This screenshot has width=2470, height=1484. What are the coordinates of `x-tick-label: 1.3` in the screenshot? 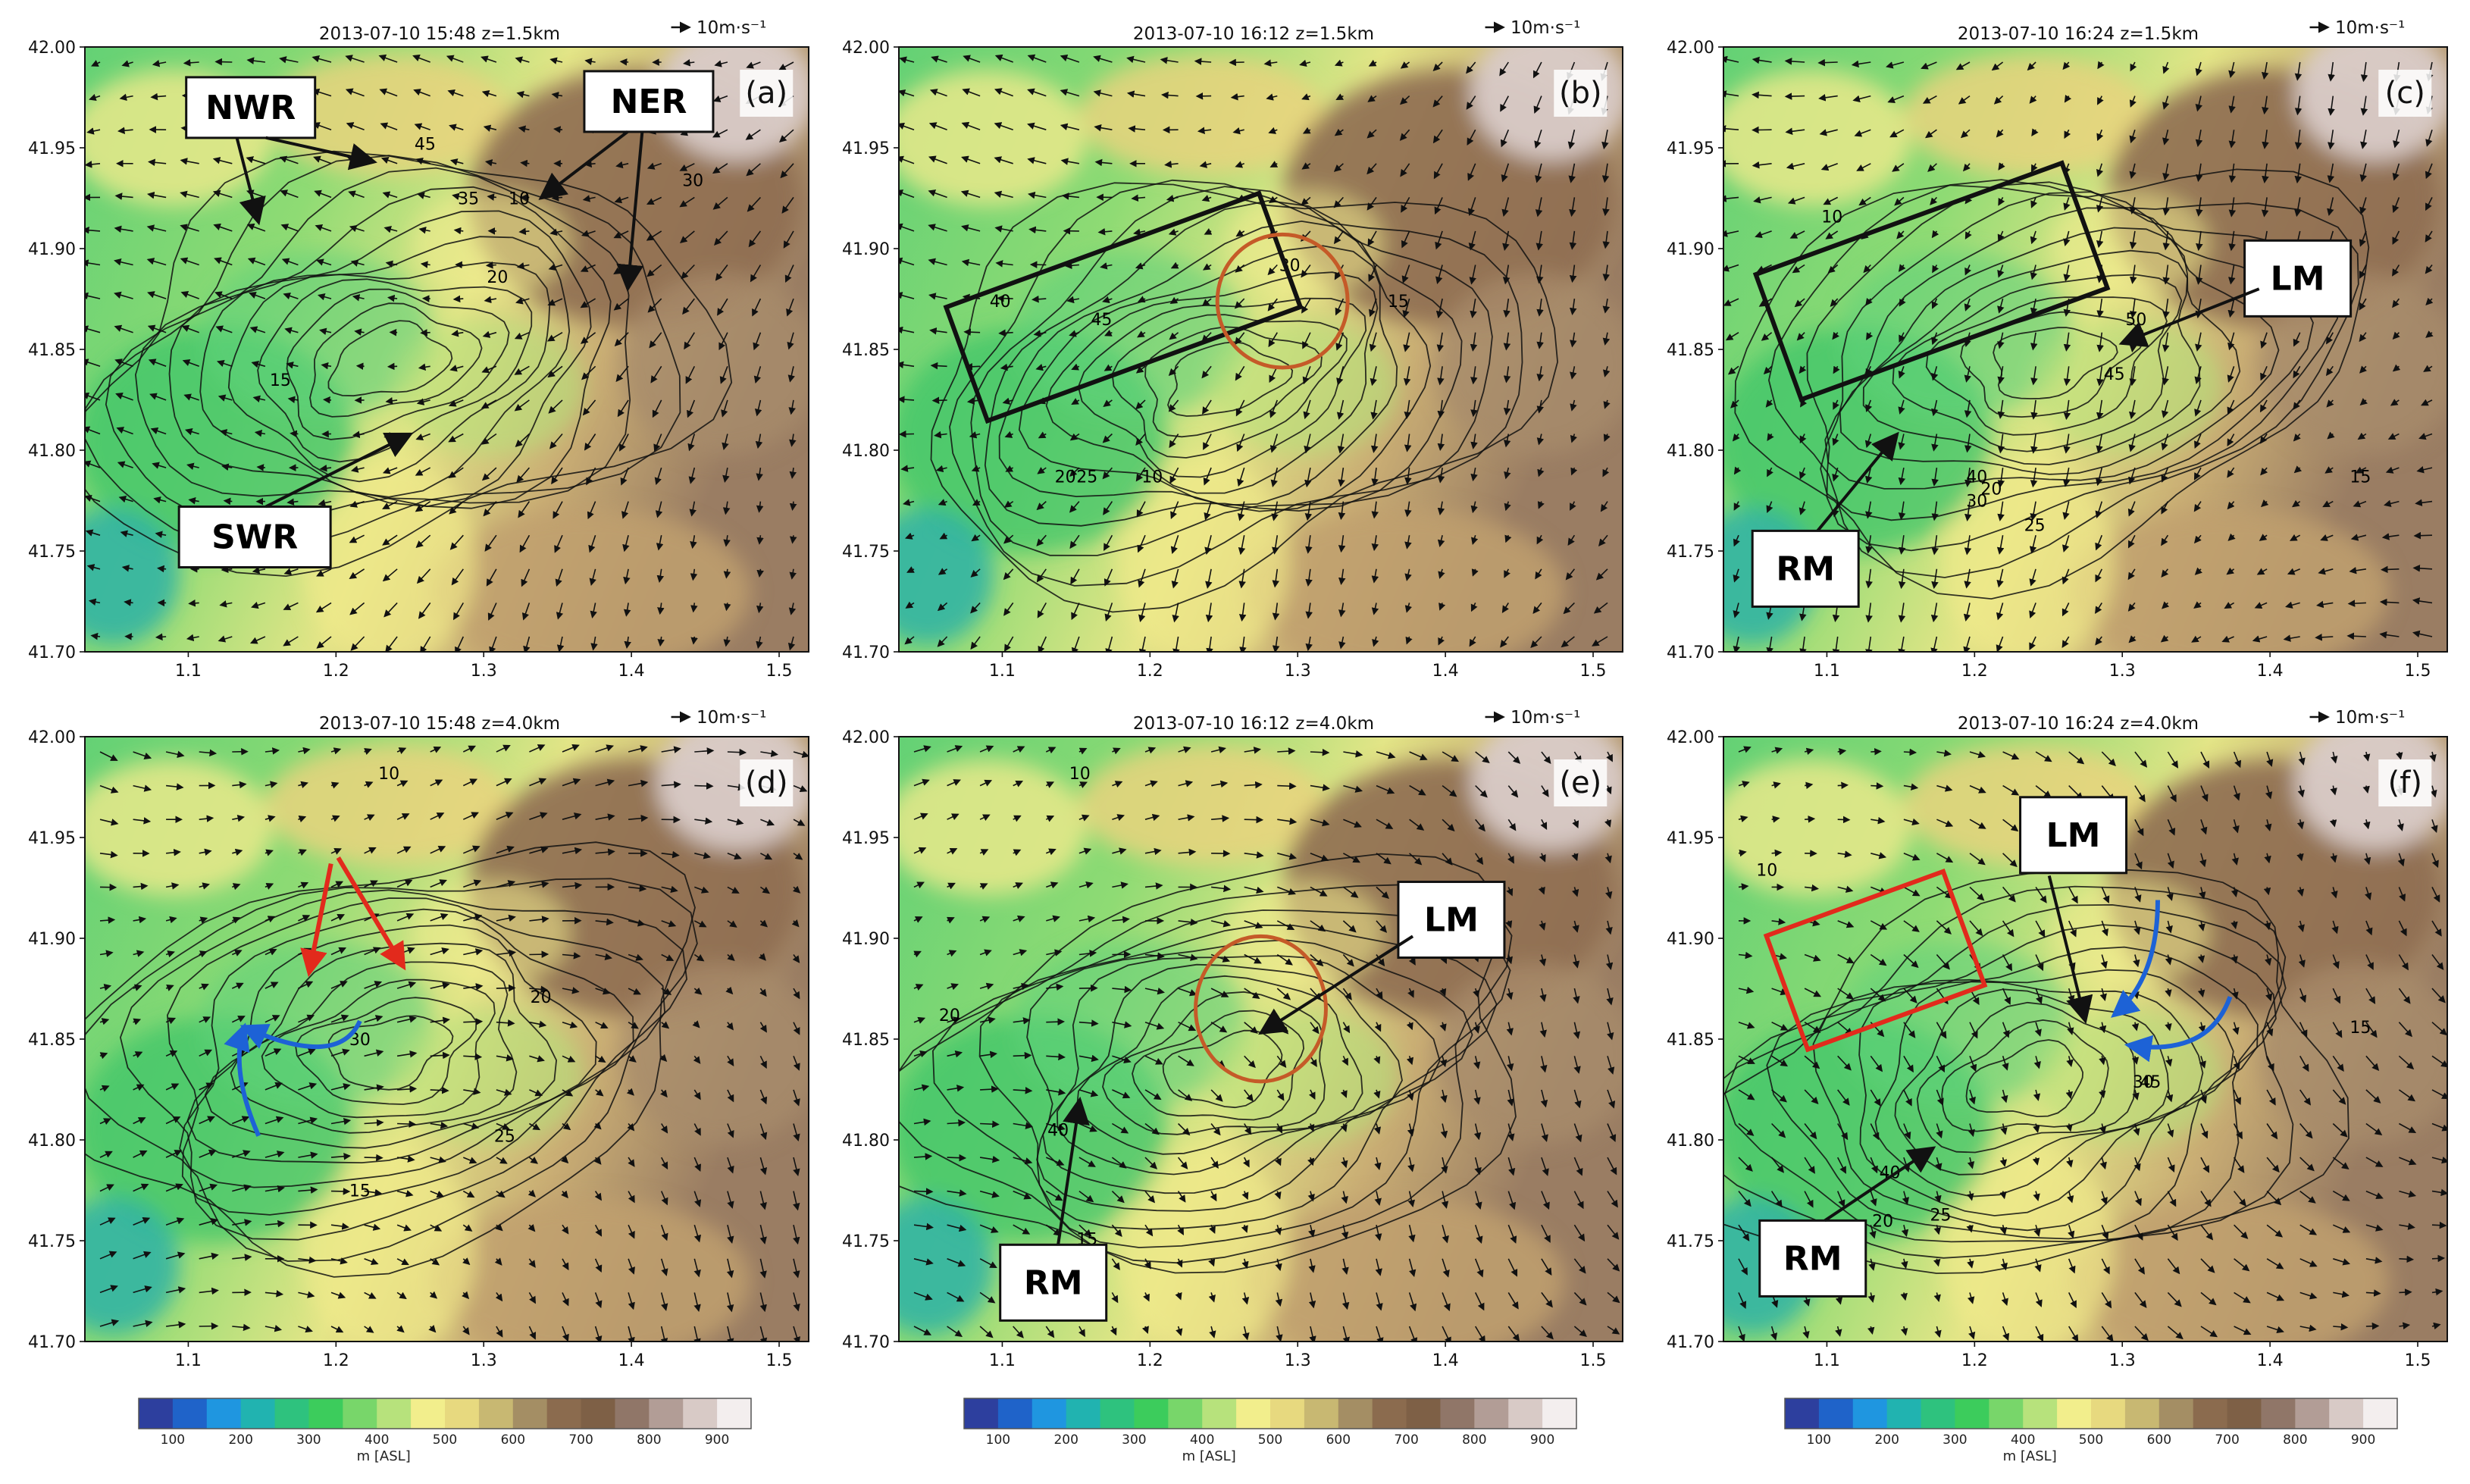 It's located at (1298, 672).